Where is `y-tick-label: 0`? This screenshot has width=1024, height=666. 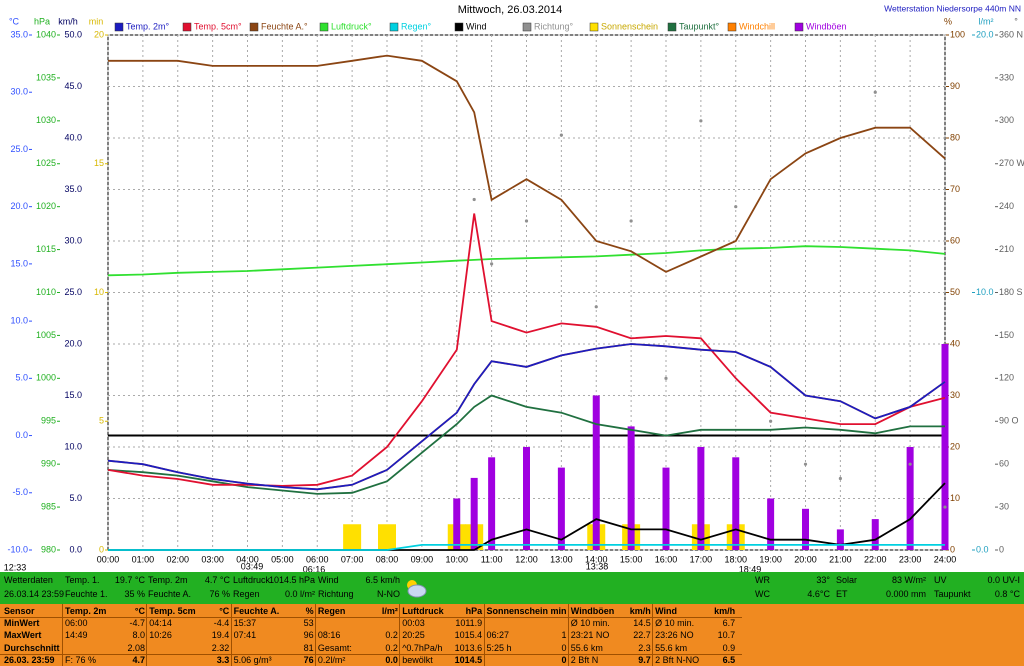 y-tick-label: 0 is located at coordinates (1001, 549).